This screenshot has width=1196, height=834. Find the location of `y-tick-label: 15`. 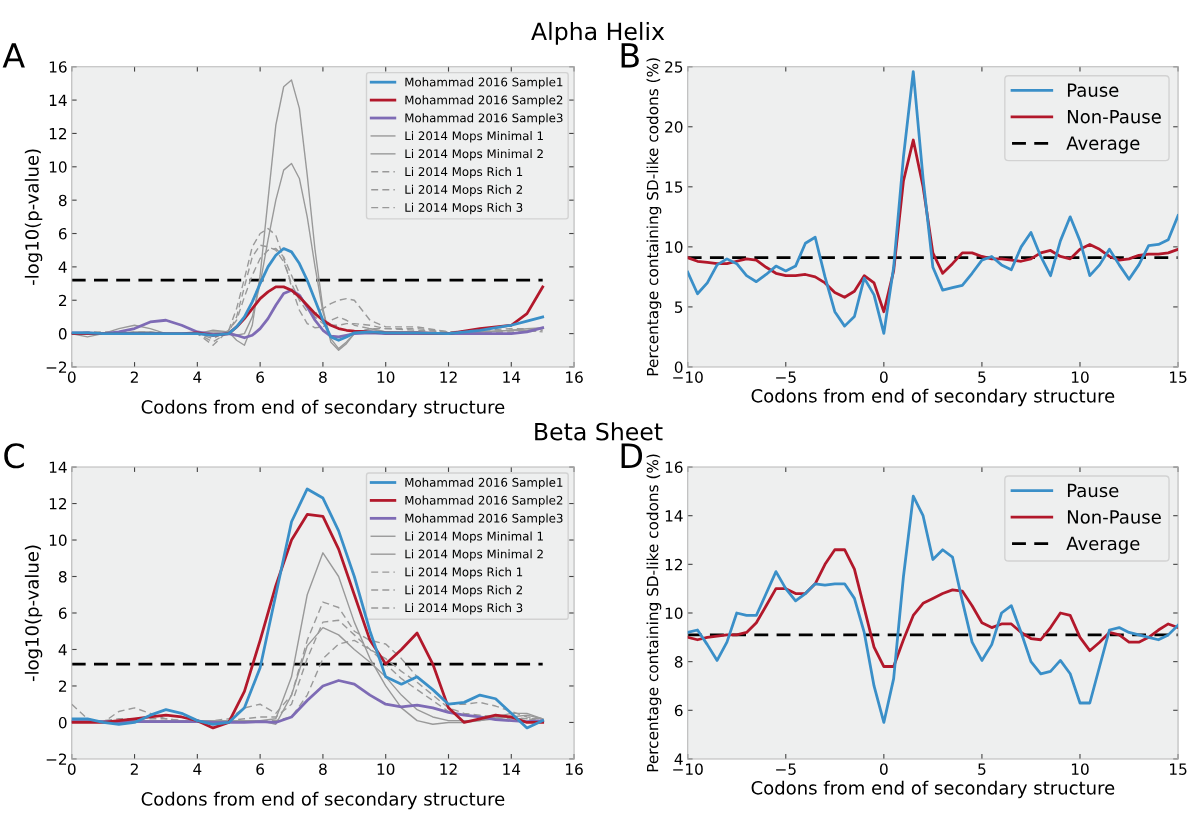

y-tick-label: 15 is located at coordinates (674, 187).